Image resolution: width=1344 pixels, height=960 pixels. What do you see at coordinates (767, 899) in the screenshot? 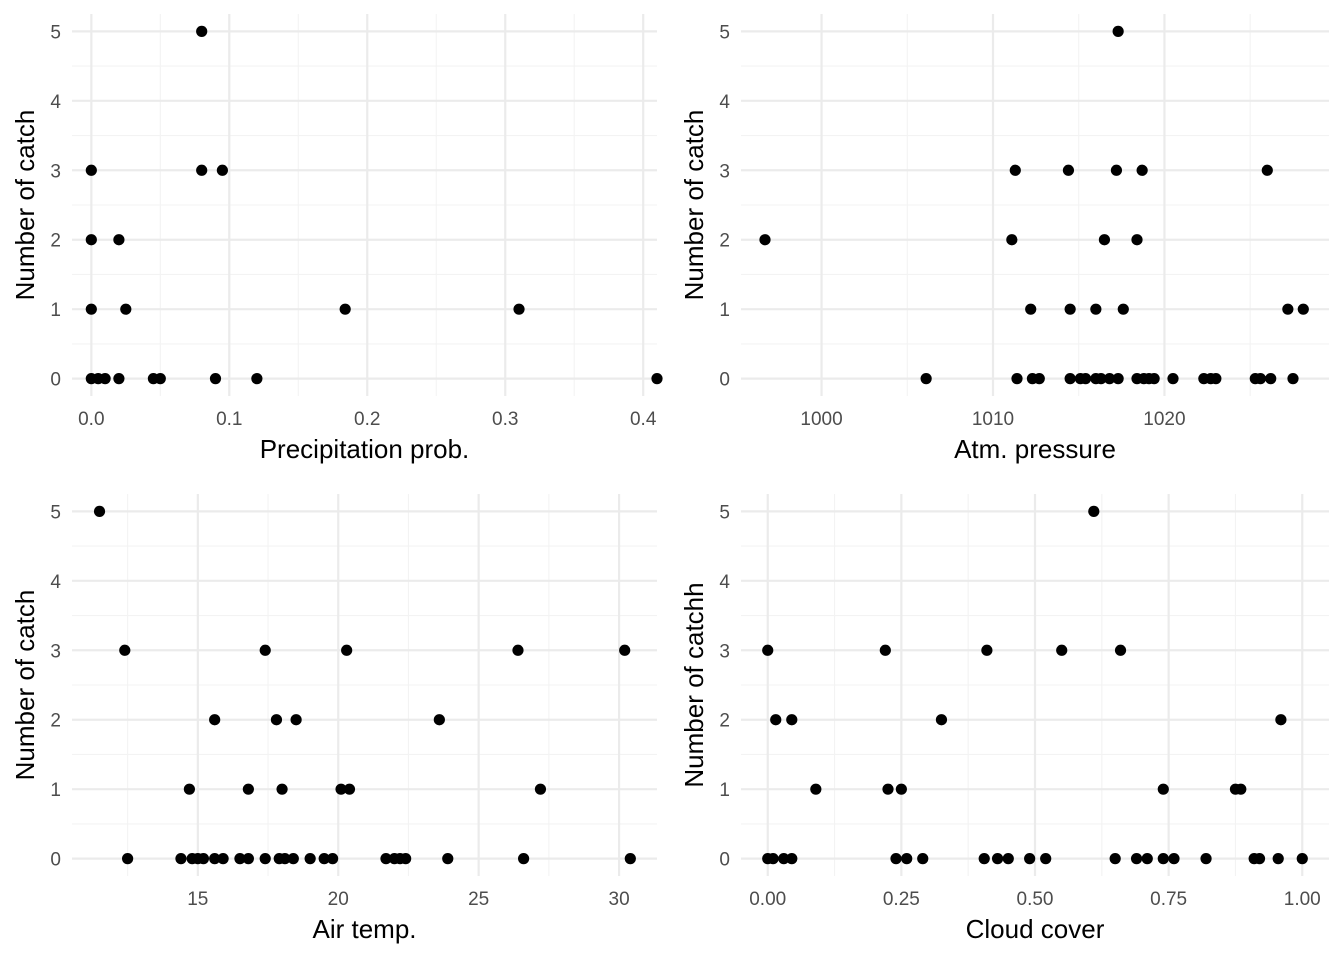
I see `x-tick-label: 0.00` at bounding box center [767, 899].